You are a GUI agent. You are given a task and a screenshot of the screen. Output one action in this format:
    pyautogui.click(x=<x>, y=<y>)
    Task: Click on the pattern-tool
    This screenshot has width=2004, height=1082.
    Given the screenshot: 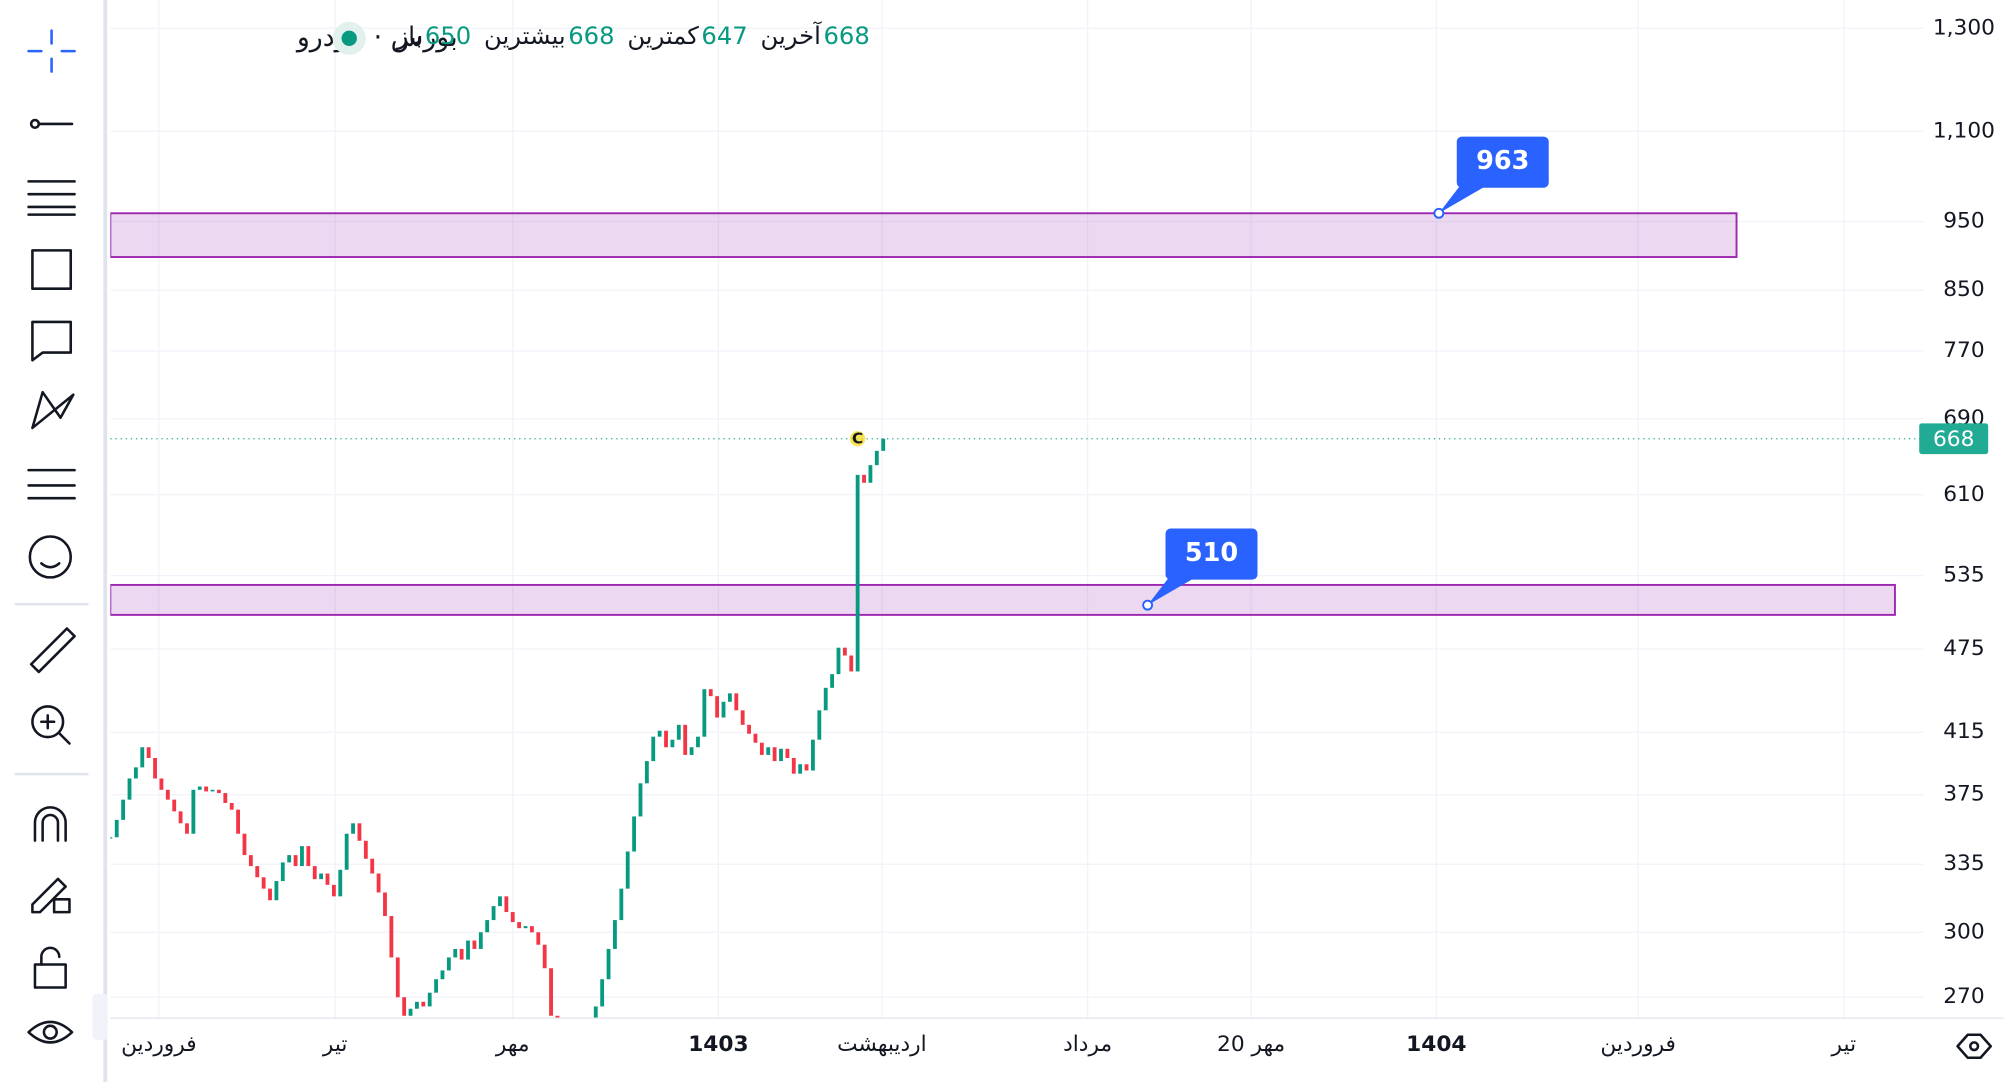 What is the action you would take?
    pyautogui.click(x=53, y=410)
    